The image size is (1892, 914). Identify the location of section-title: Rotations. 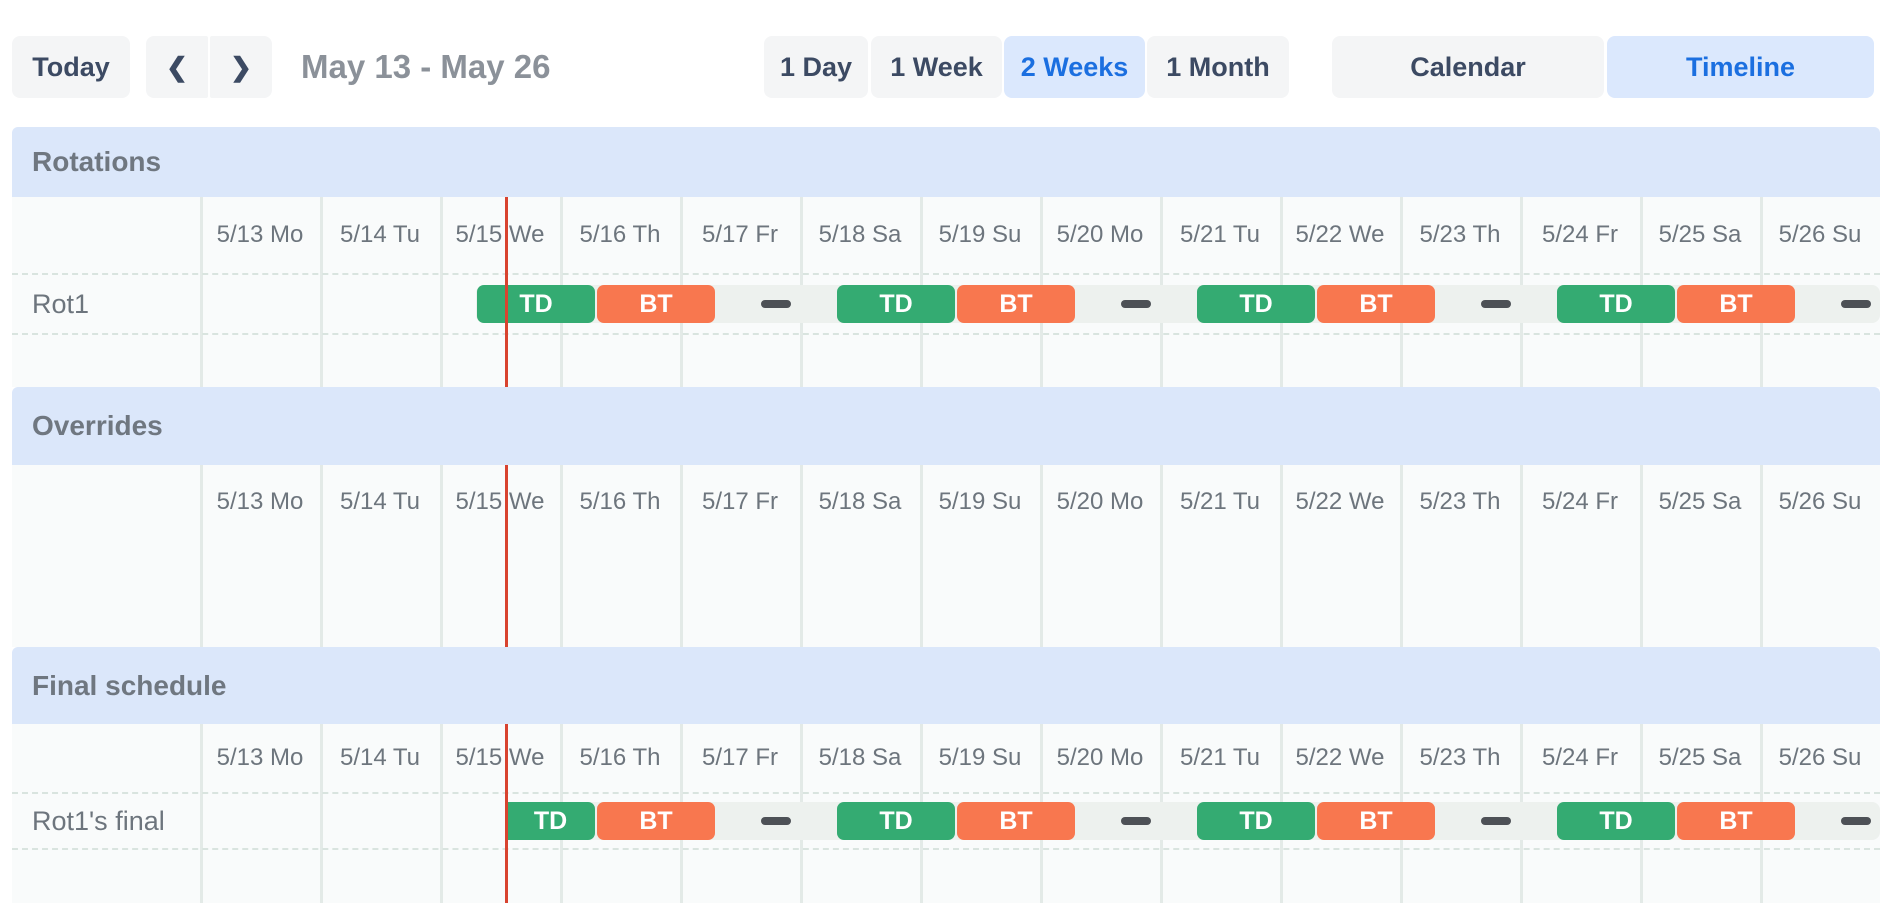
(97, 161).